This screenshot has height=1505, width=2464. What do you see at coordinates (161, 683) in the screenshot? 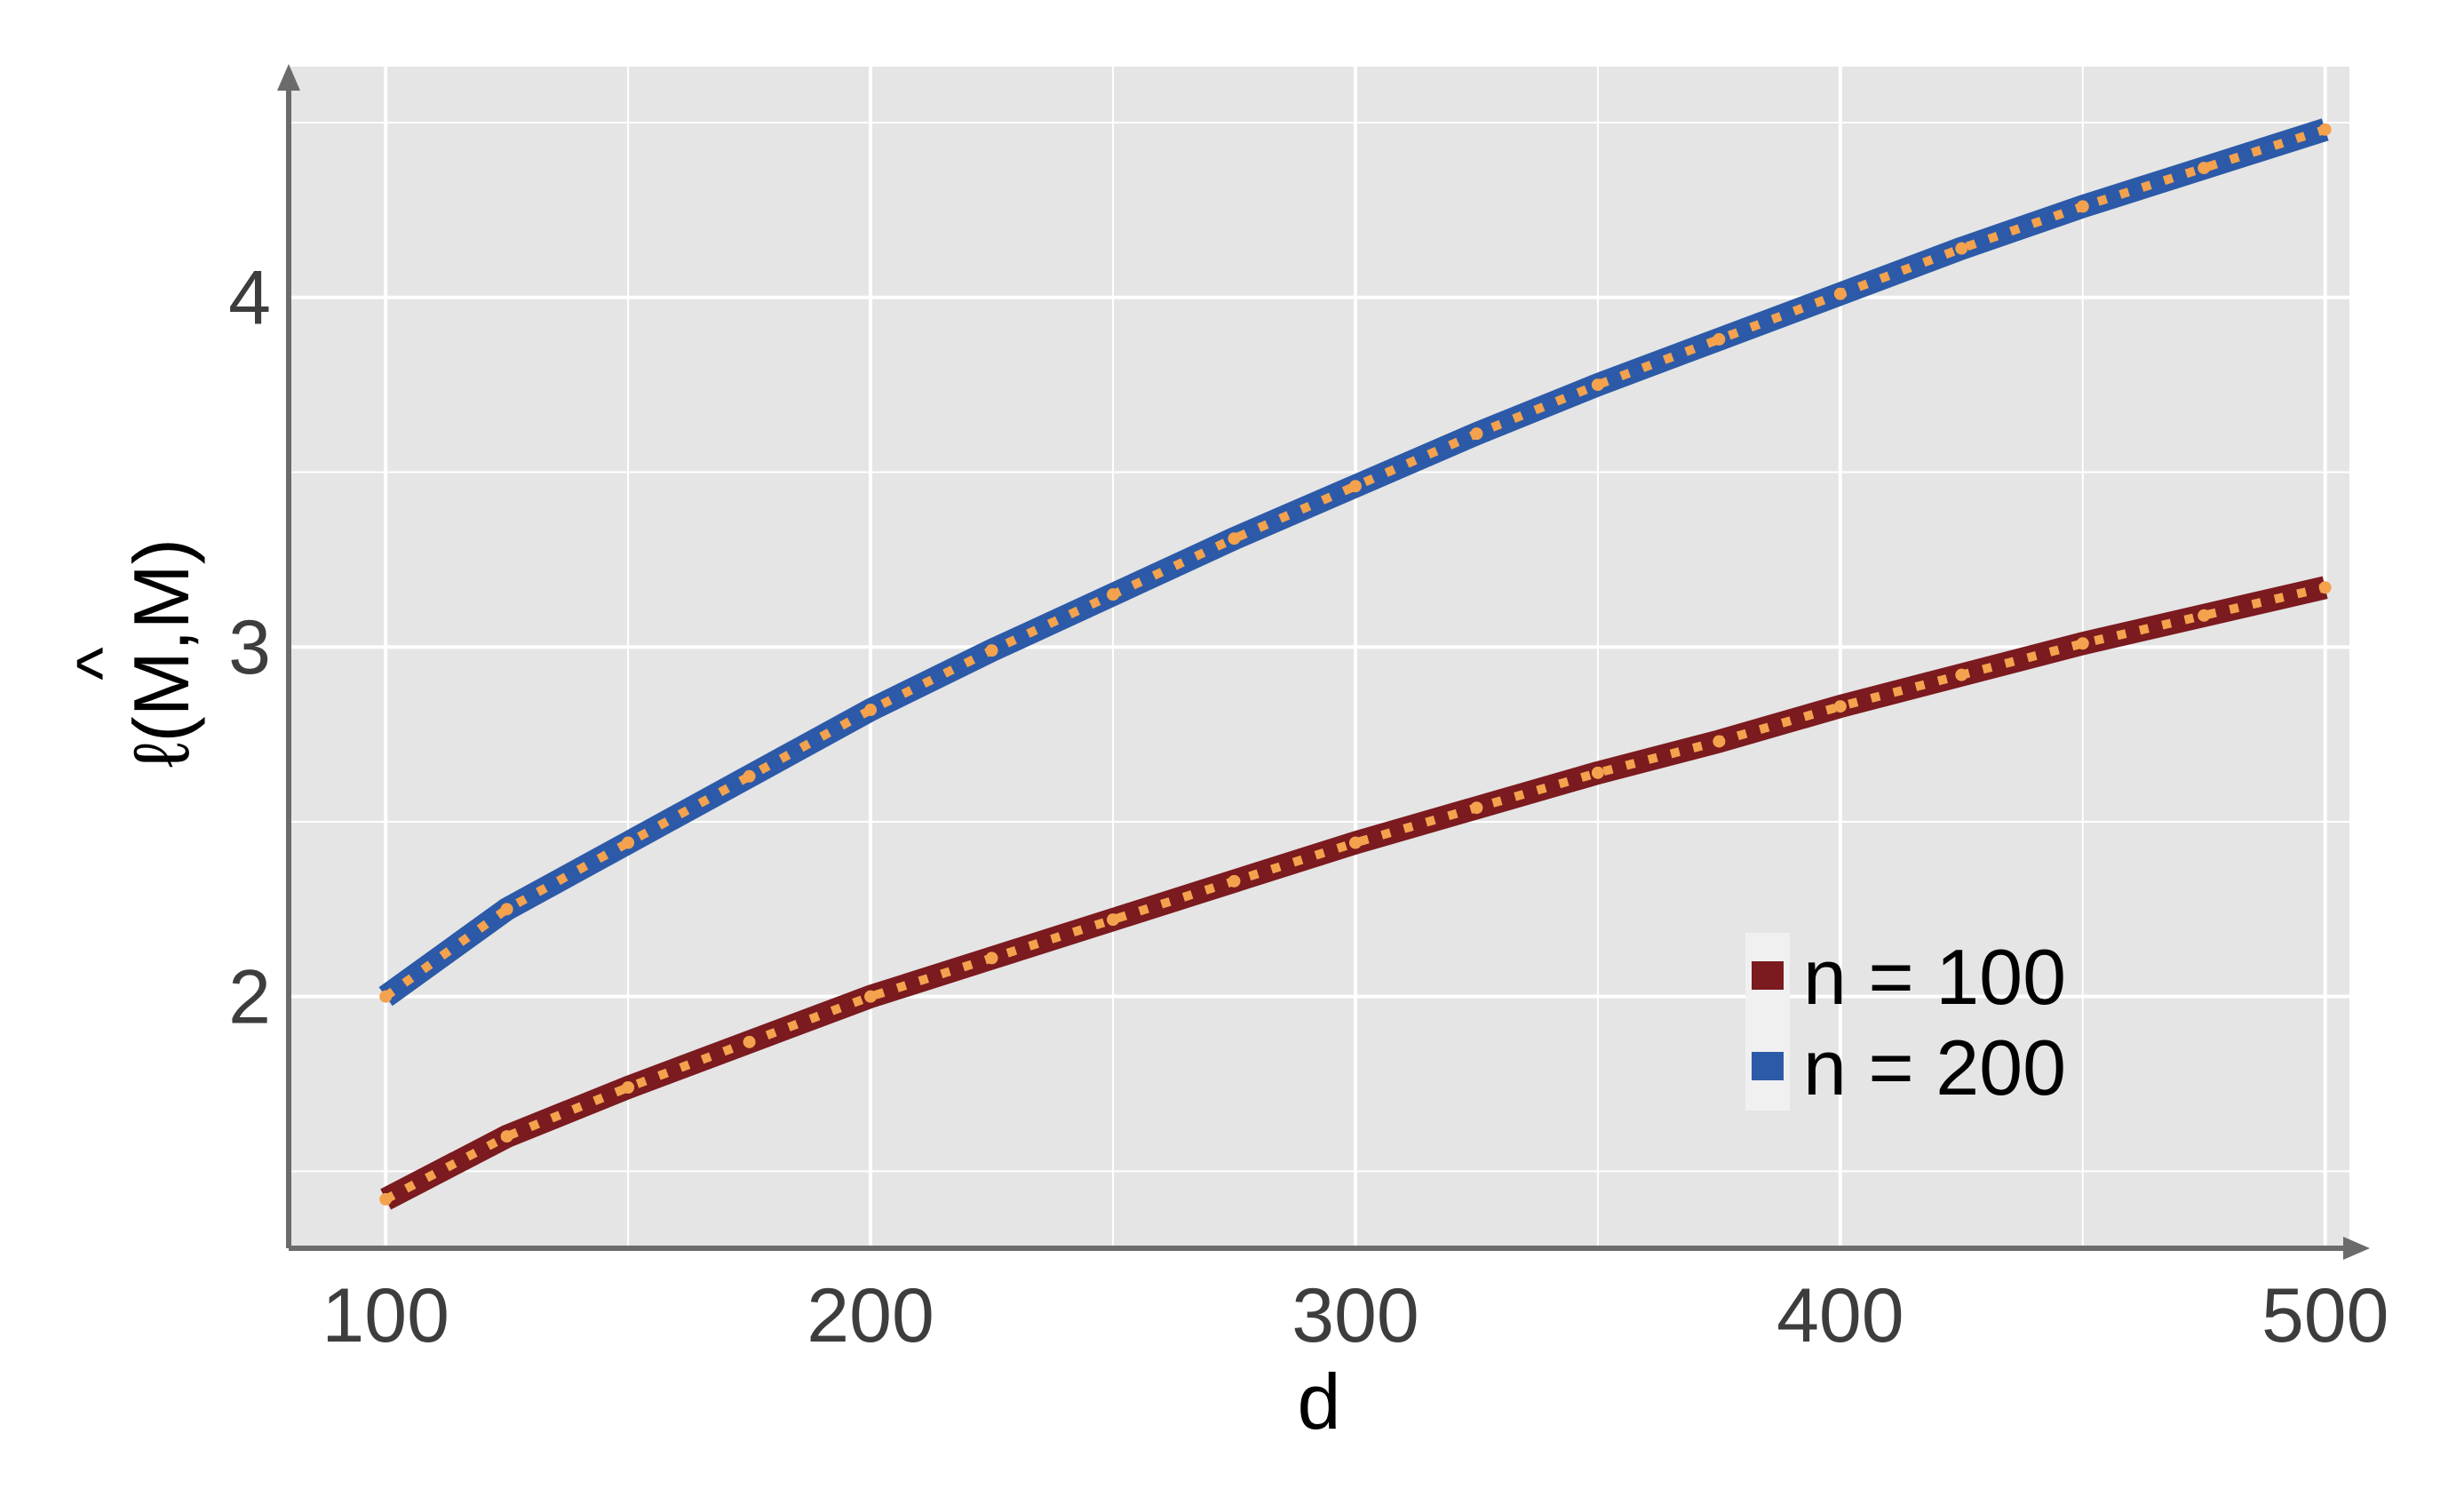
I see `y-axis-label-hat-letter: M` at bounding box center [161, 683].